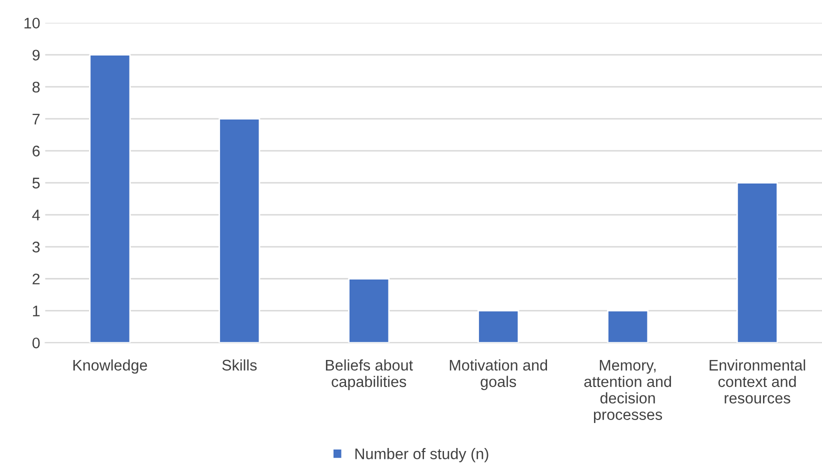  What do you see at coordinates (36, 279) in the screenshot?
I see `y-tick-label: 2` at bounding box center [36, 279].